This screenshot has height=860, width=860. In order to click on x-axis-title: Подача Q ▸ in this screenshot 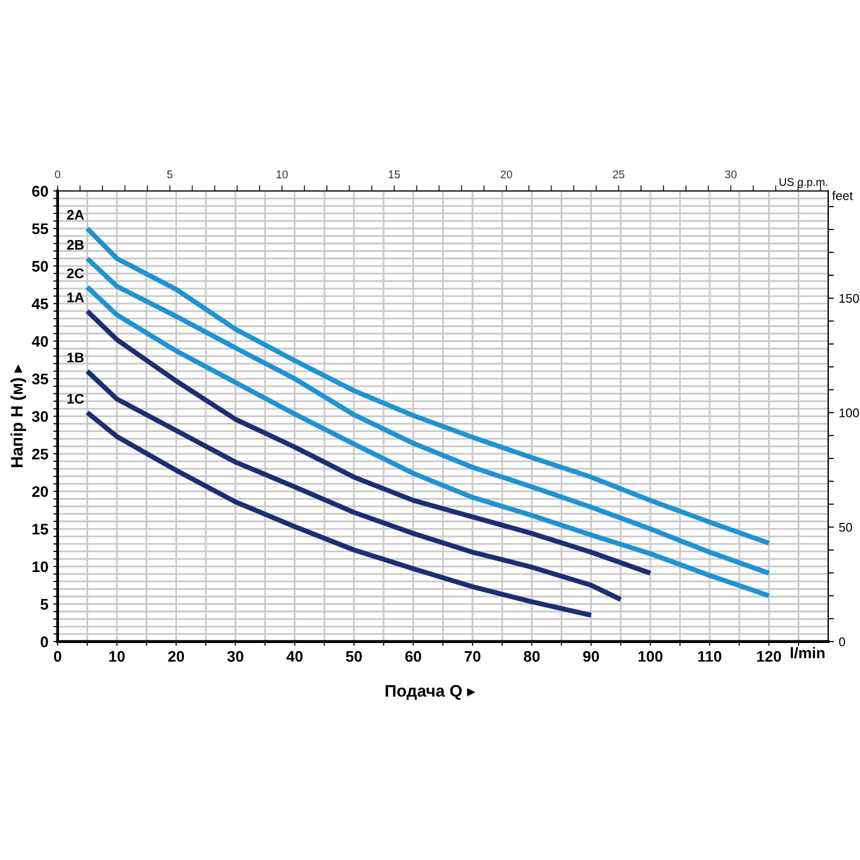, I will do `click(431, 692)`.